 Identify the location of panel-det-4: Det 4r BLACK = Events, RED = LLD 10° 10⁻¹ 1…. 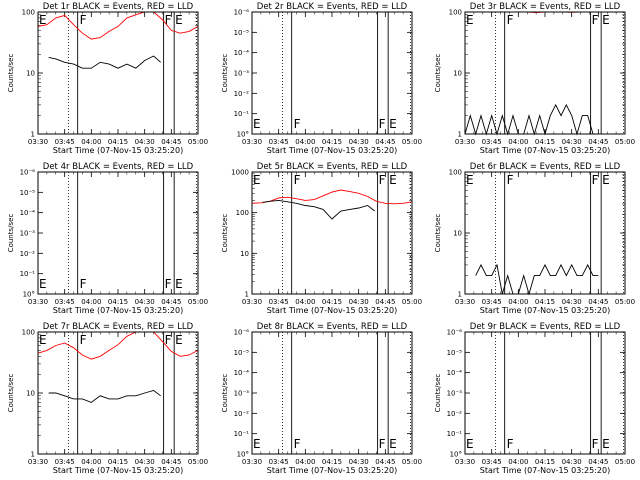
(107, 238).